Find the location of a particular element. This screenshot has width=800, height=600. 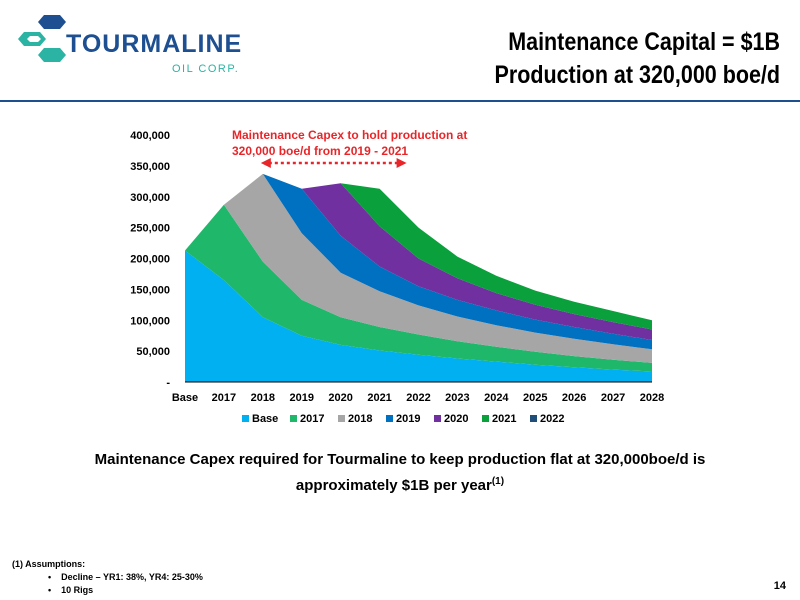

annotation-arrow-left-icon is located at coordinates (265, 163).